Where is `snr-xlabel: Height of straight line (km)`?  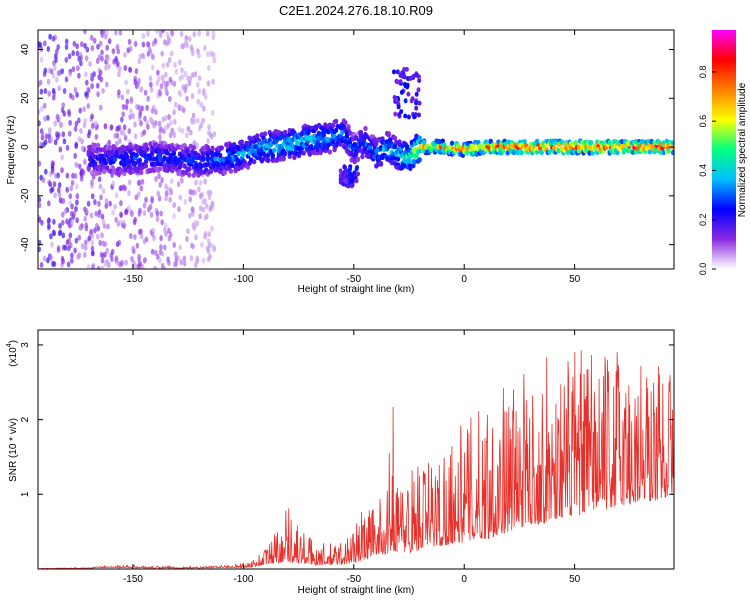
snr-xlabel: Height of straight line (km) is located at coordinates (356, 590).